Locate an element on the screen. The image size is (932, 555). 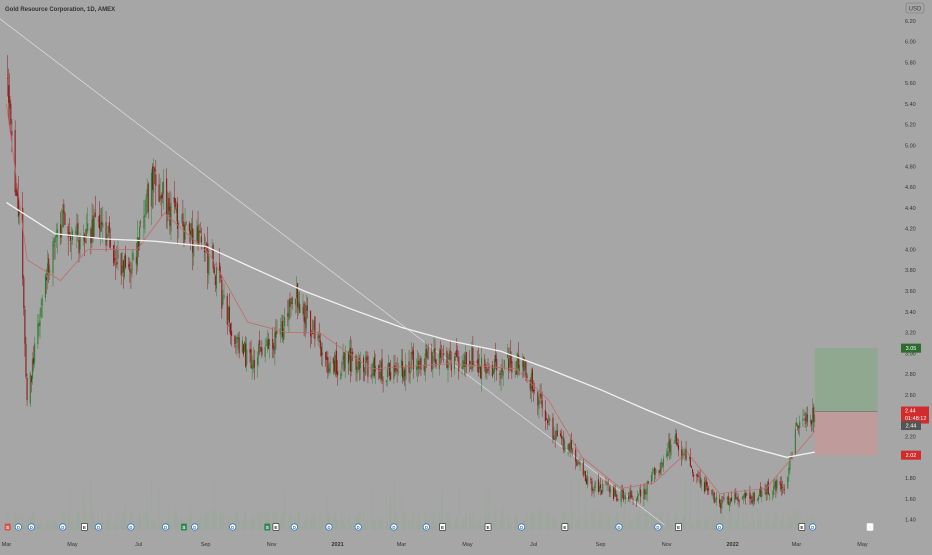
x-tick-label: 2022 is located at coordinates (732, 545).